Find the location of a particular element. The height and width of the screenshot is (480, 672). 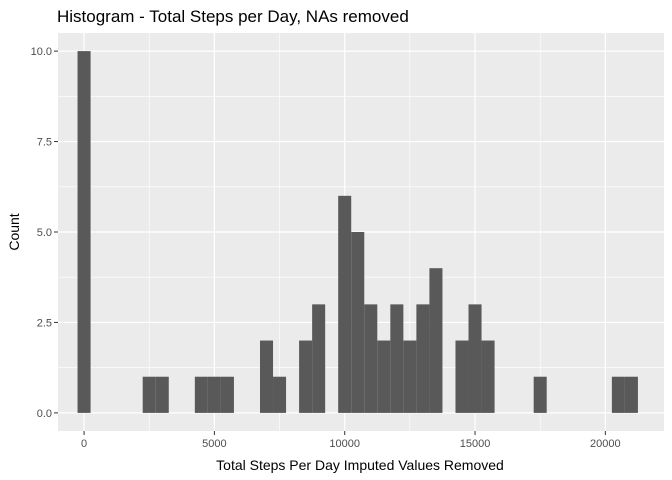

y-tick-label: 10.0 is located at coordinates (41, 52).